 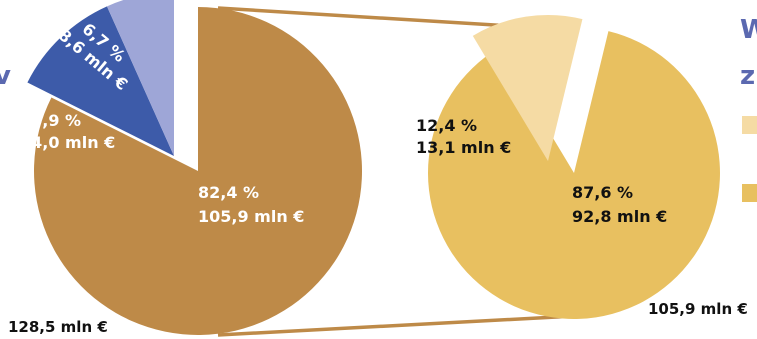 What do you see at coordinates (140, 78) in the screenshot?
I see `left-pie-slice-lavender` at bounding box center [140, 78].